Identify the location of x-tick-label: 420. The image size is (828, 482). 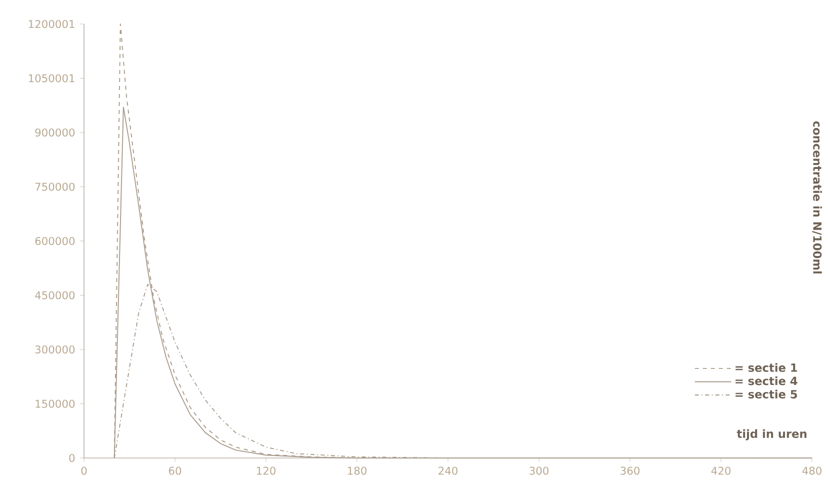
(720, 470).